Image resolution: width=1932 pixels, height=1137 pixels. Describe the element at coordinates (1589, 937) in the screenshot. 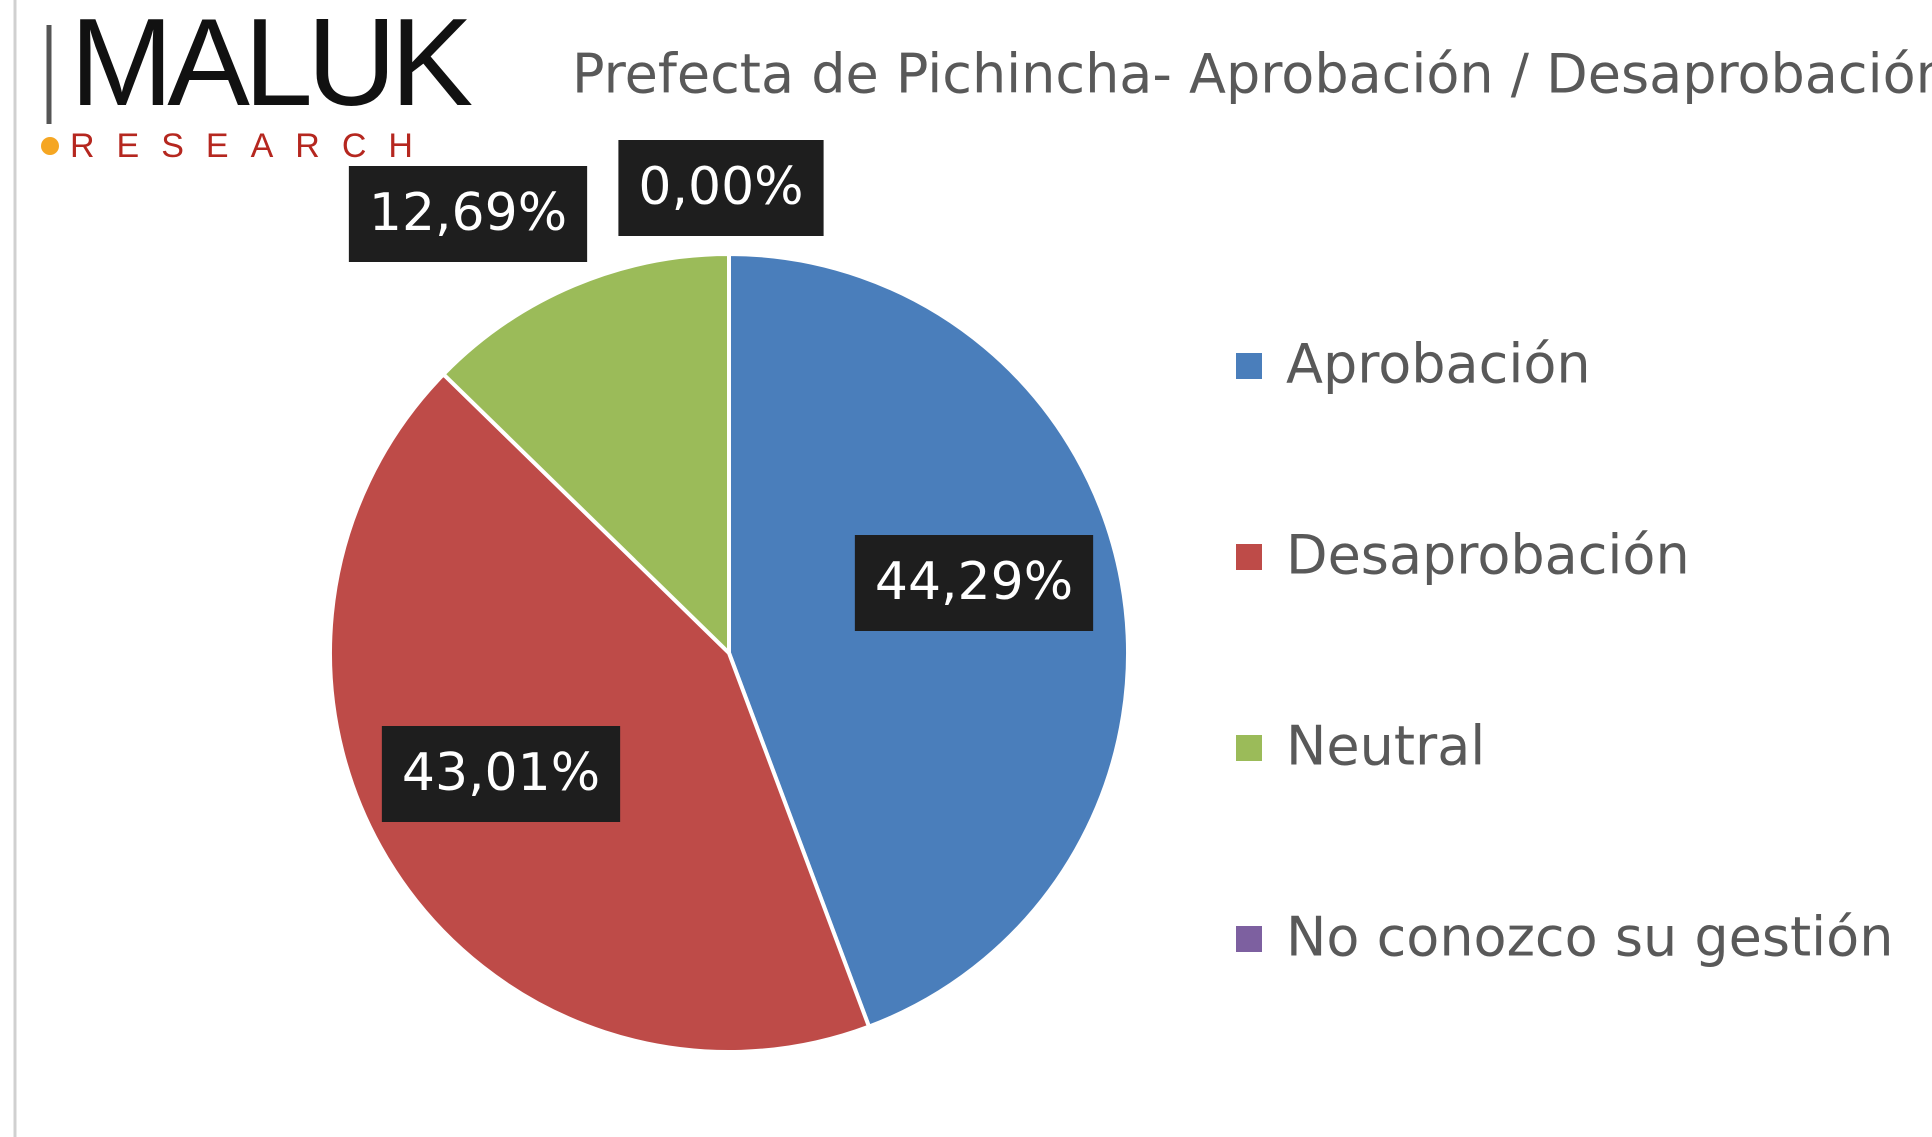

I see `legend-label: No conozco su gestión` at that location.